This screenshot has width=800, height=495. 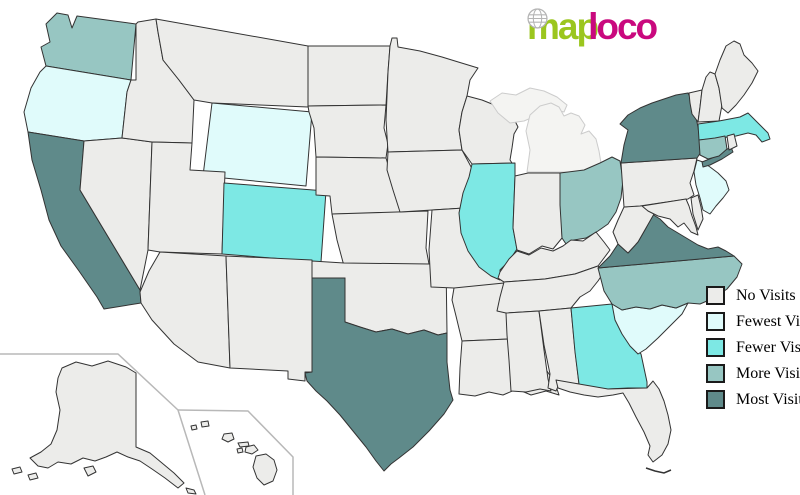 I want to click on maploco-logo: map loco, so click(x=592, y=26).